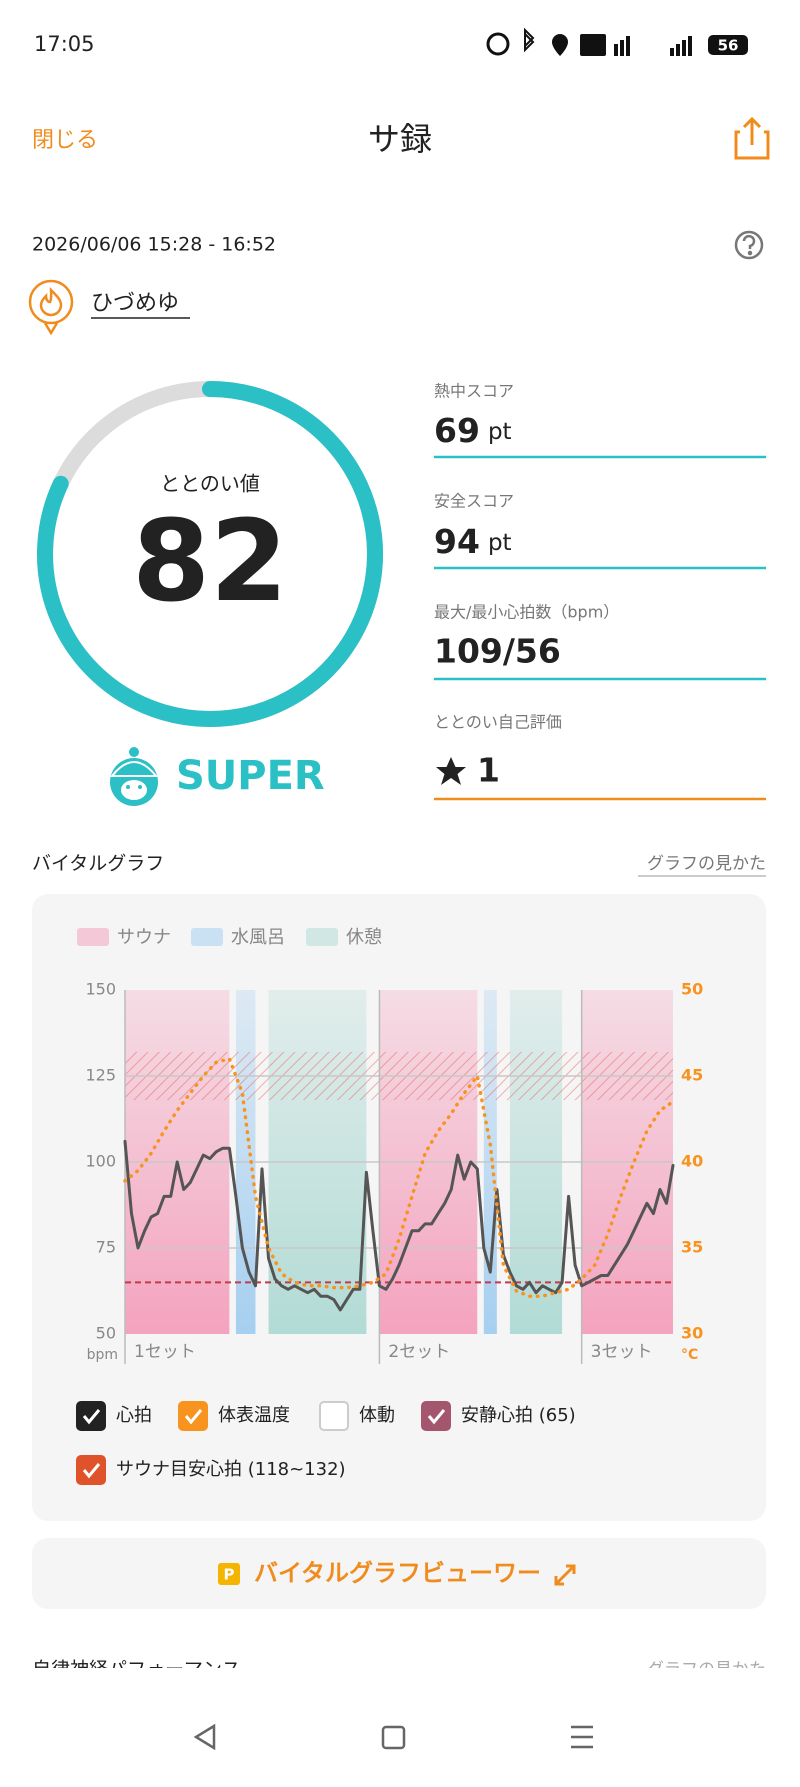  What do you see at coordinates (254, 1415) in the screenshot?
I see `toggle-label: 体表温度` at bounding box center [254, 1415].